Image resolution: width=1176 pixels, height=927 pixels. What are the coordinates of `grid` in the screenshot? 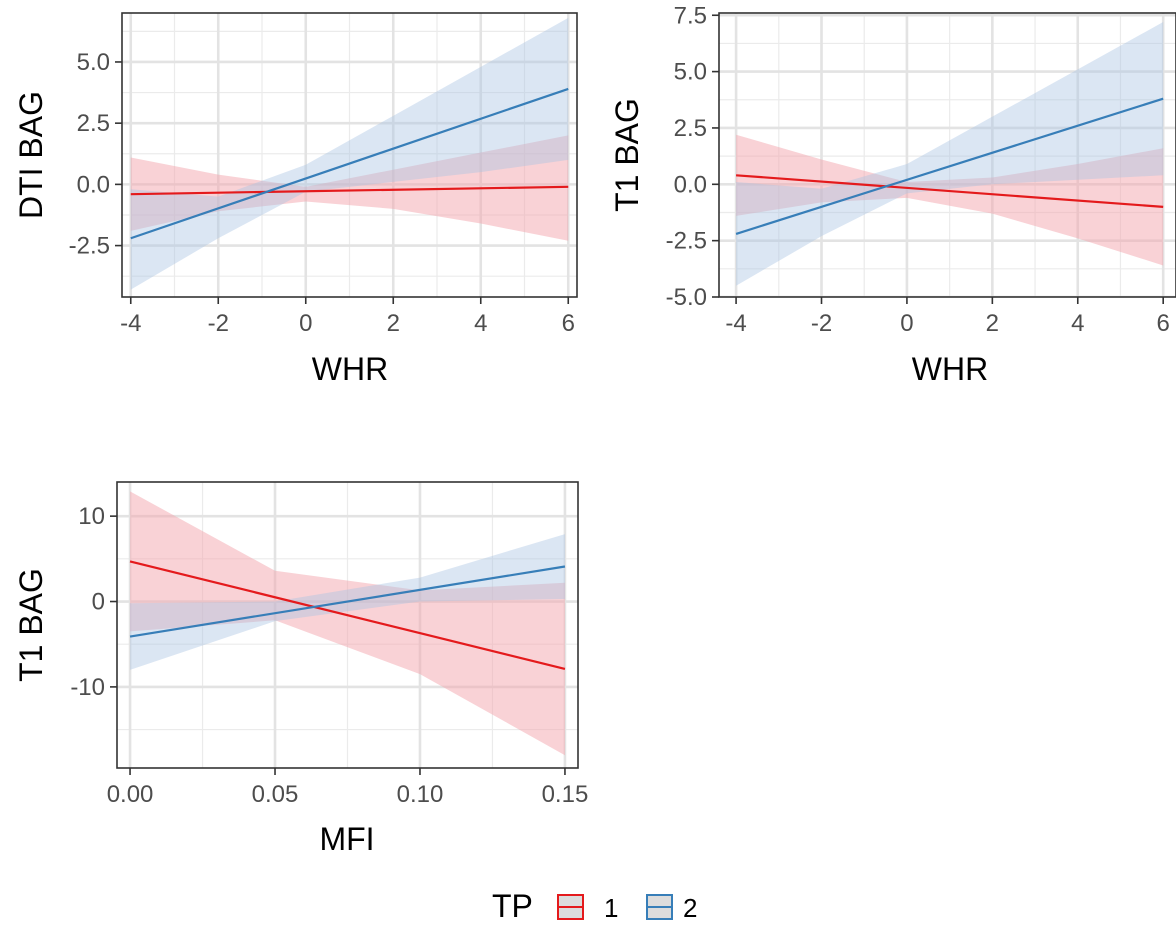 It's located at (947, 155).